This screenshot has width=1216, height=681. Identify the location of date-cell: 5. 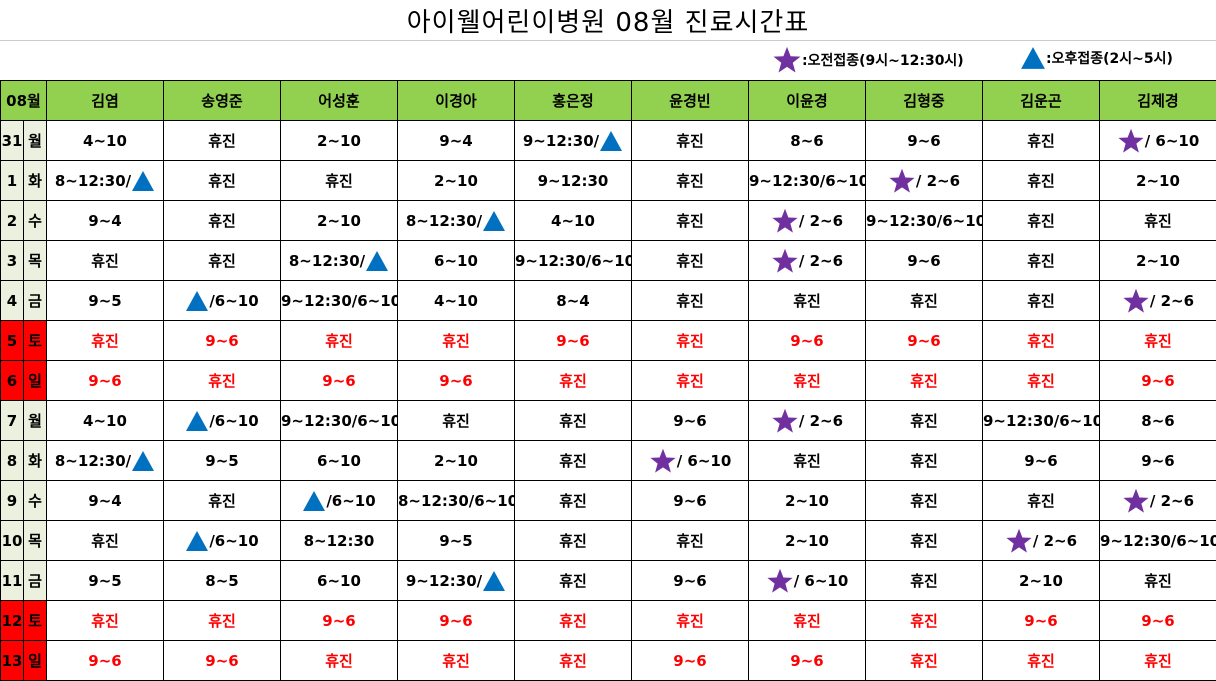
(12, 340).